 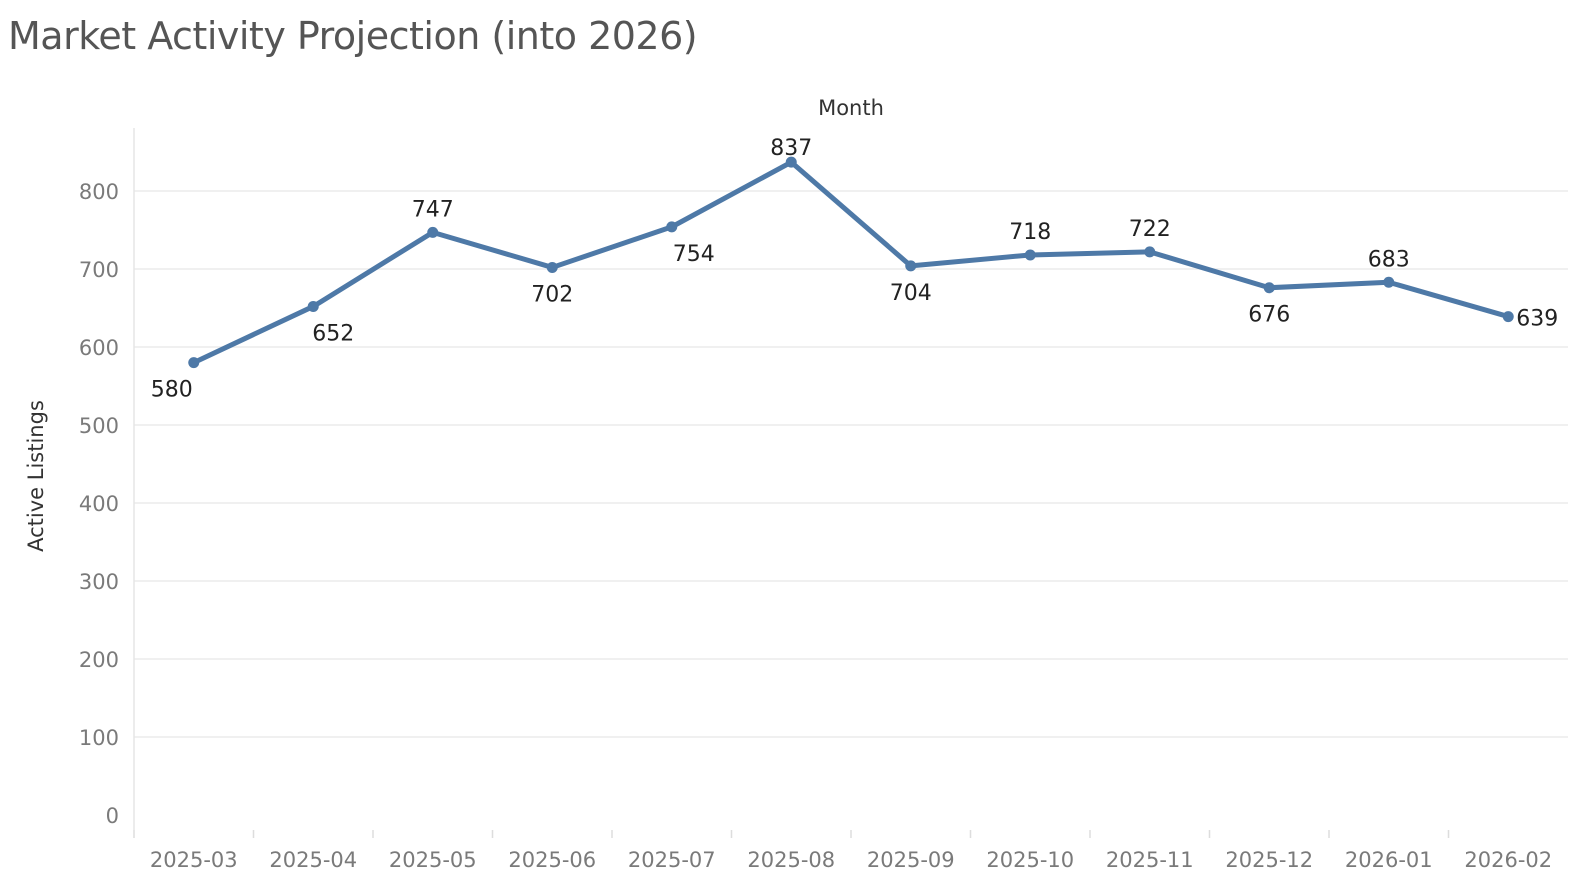 What do you see at coordinates (672, 860) in the screenshot?
I see `x-tick-label: 2025-07` at bounding box center [672, 860].